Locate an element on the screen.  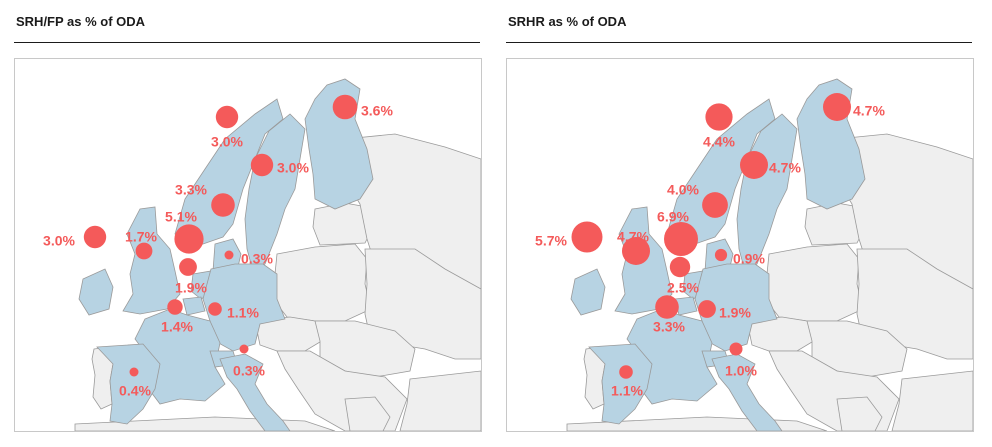
label-uk: 1.7% is located at coordinates (141, 237).